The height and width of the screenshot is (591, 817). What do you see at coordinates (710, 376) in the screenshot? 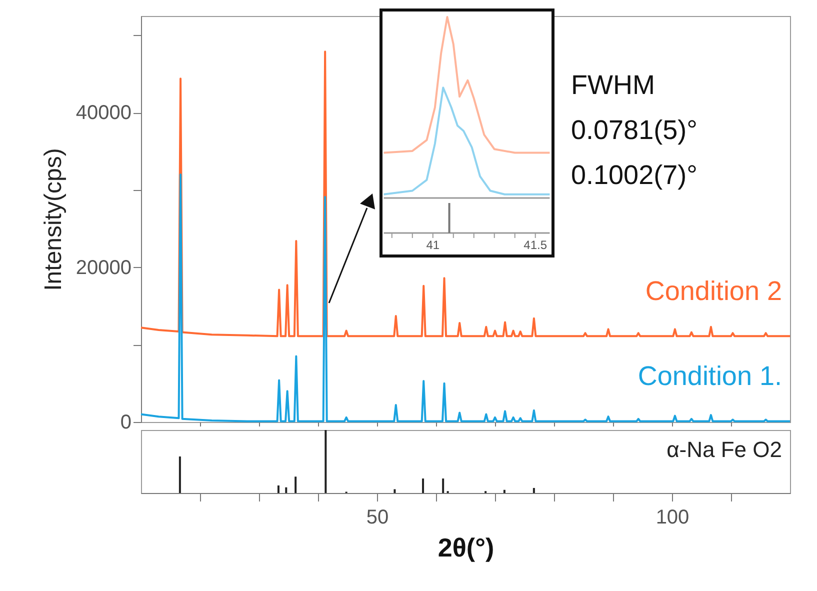
I see `series-label: Condition 1.` at bounding box center [710, 376].